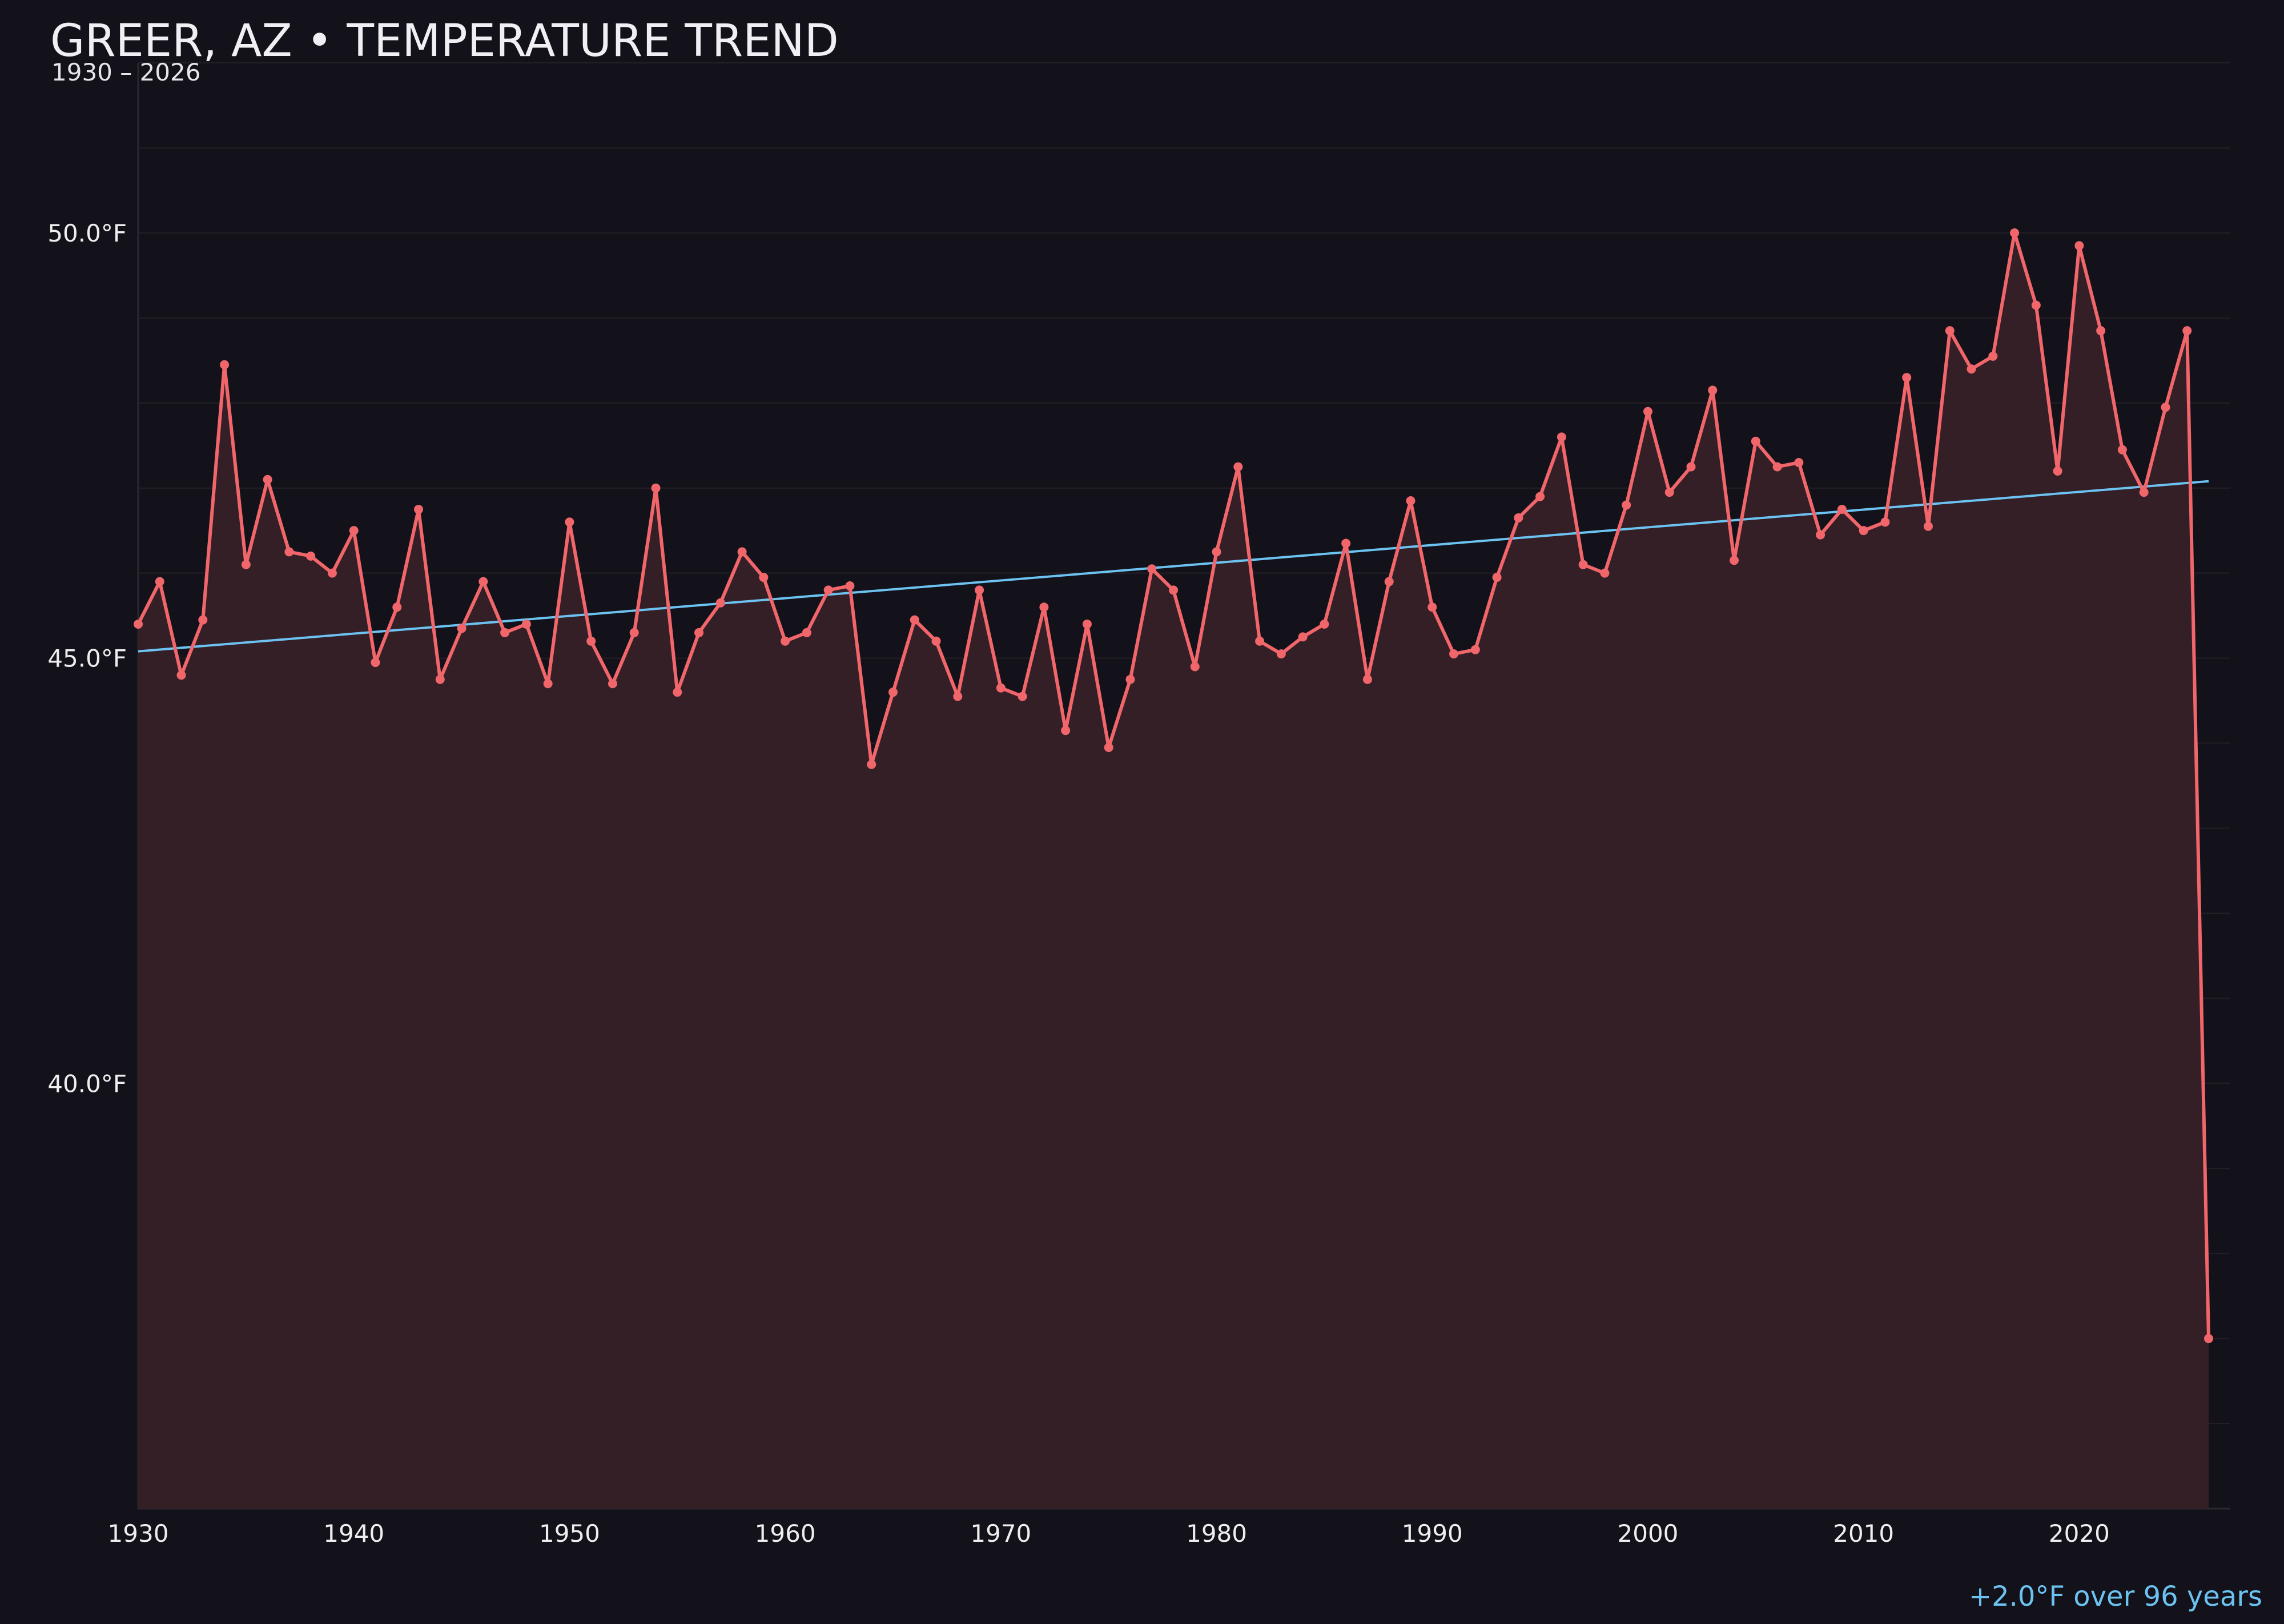  I want to click on x-tick-label: 1970, so click(1000, 1533).